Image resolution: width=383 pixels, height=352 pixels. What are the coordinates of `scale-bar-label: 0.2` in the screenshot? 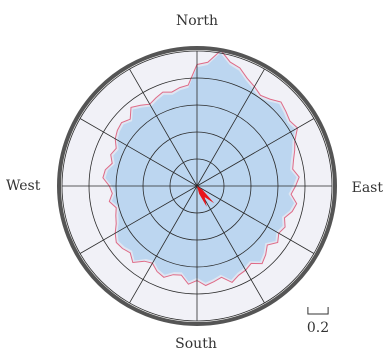 It's located at (318, 328).